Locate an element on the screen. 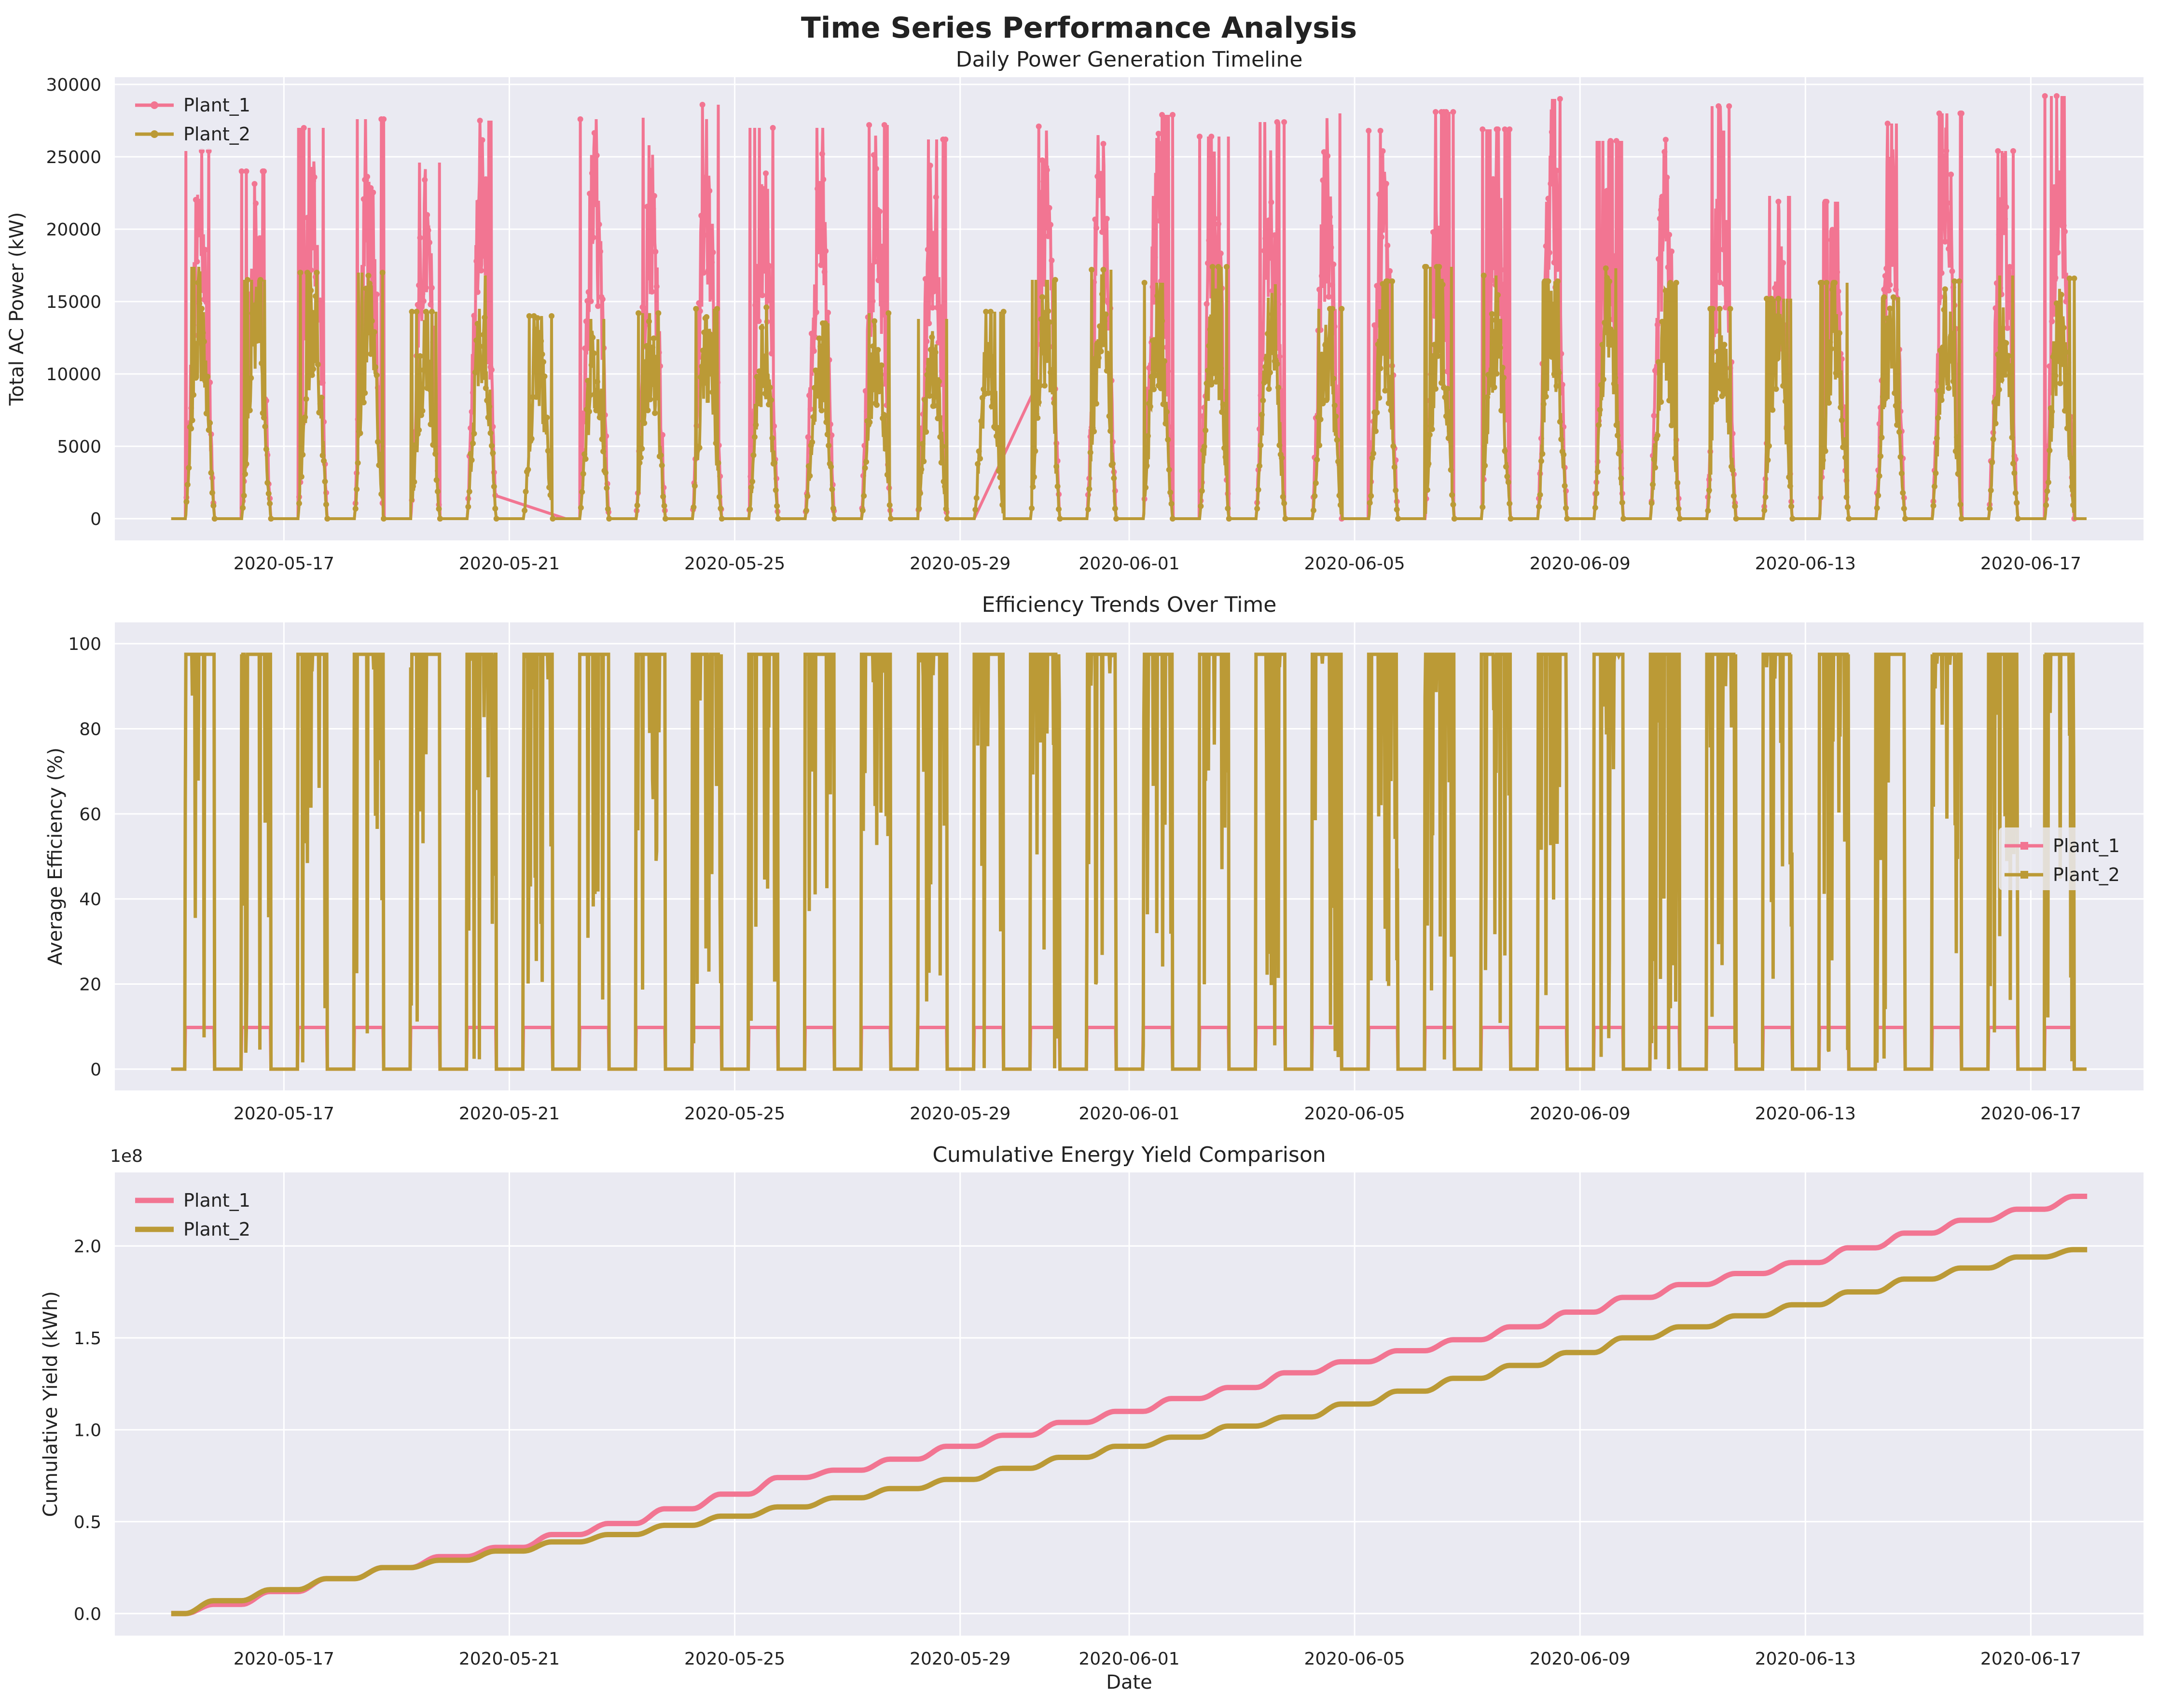 The width and height of the screenshot is (2158, 1708). y-tick-label: 1.0 is located at coordinates (88, 1430).